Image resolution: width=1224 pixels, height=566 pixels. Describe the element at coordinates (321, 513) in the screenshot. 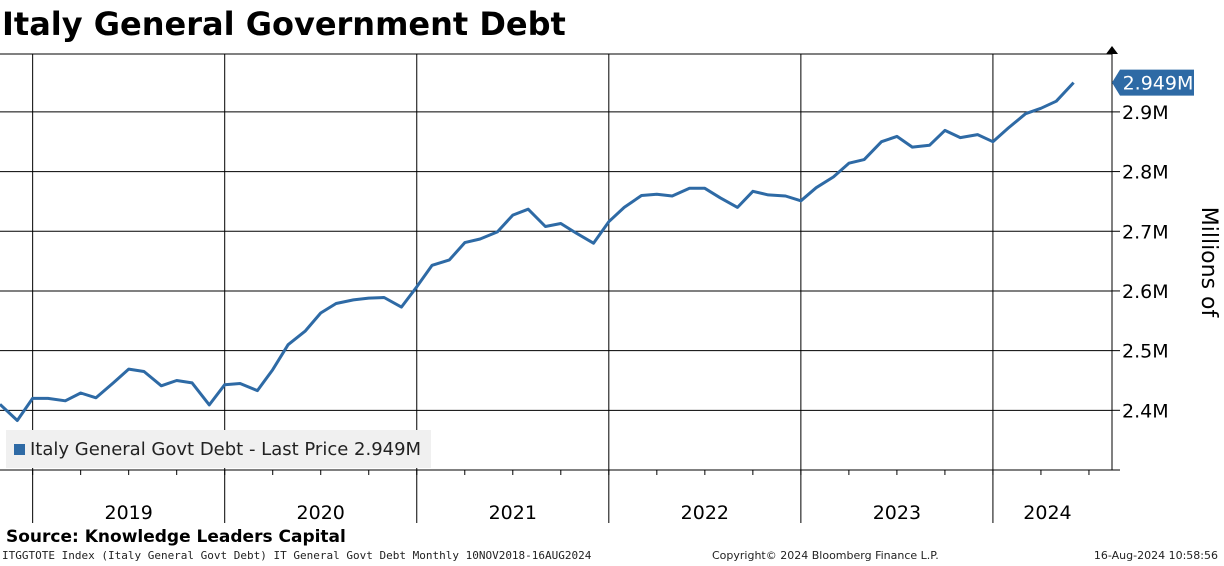

I see `x-tick-label: 2020` at that location.